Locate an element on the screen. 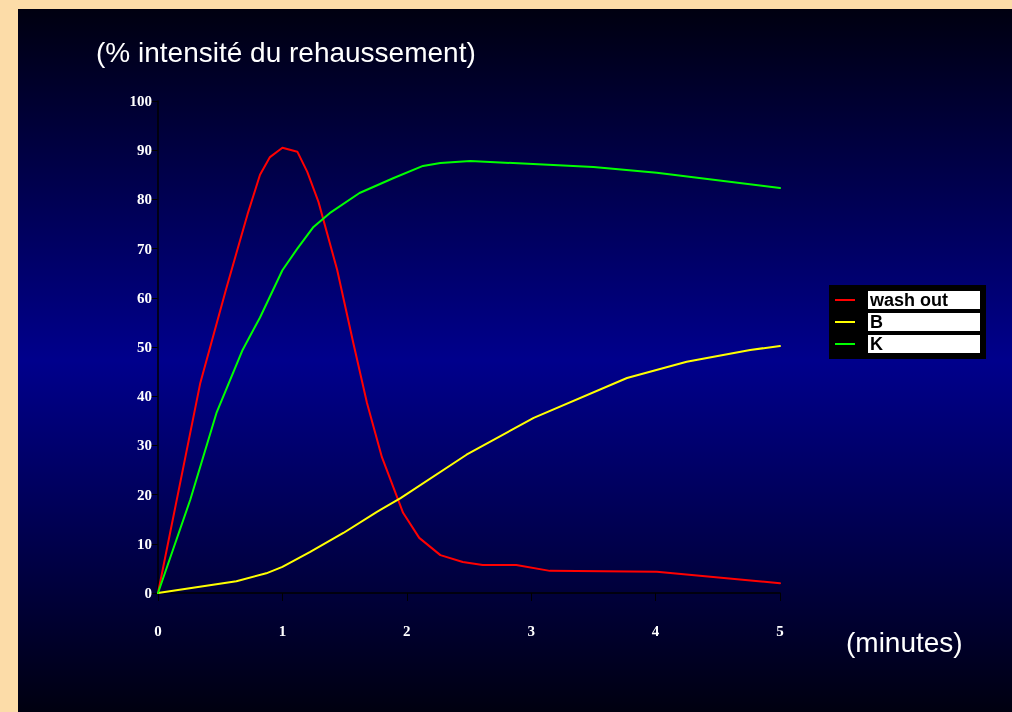 This screenshot has width=1012, height=712. x-tick-label: 4 is located at coordinates (655, 630).